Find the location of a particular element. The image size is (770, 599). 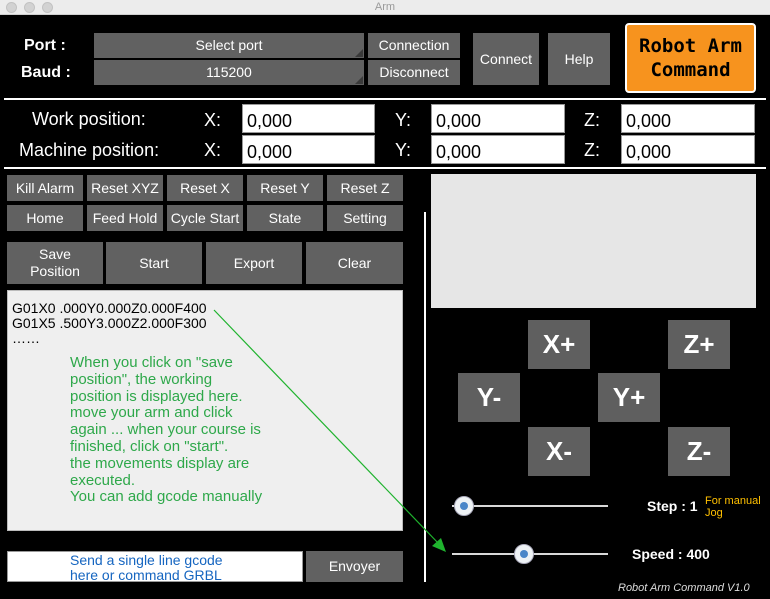

arrow-line is located at coordinates (326, 427).